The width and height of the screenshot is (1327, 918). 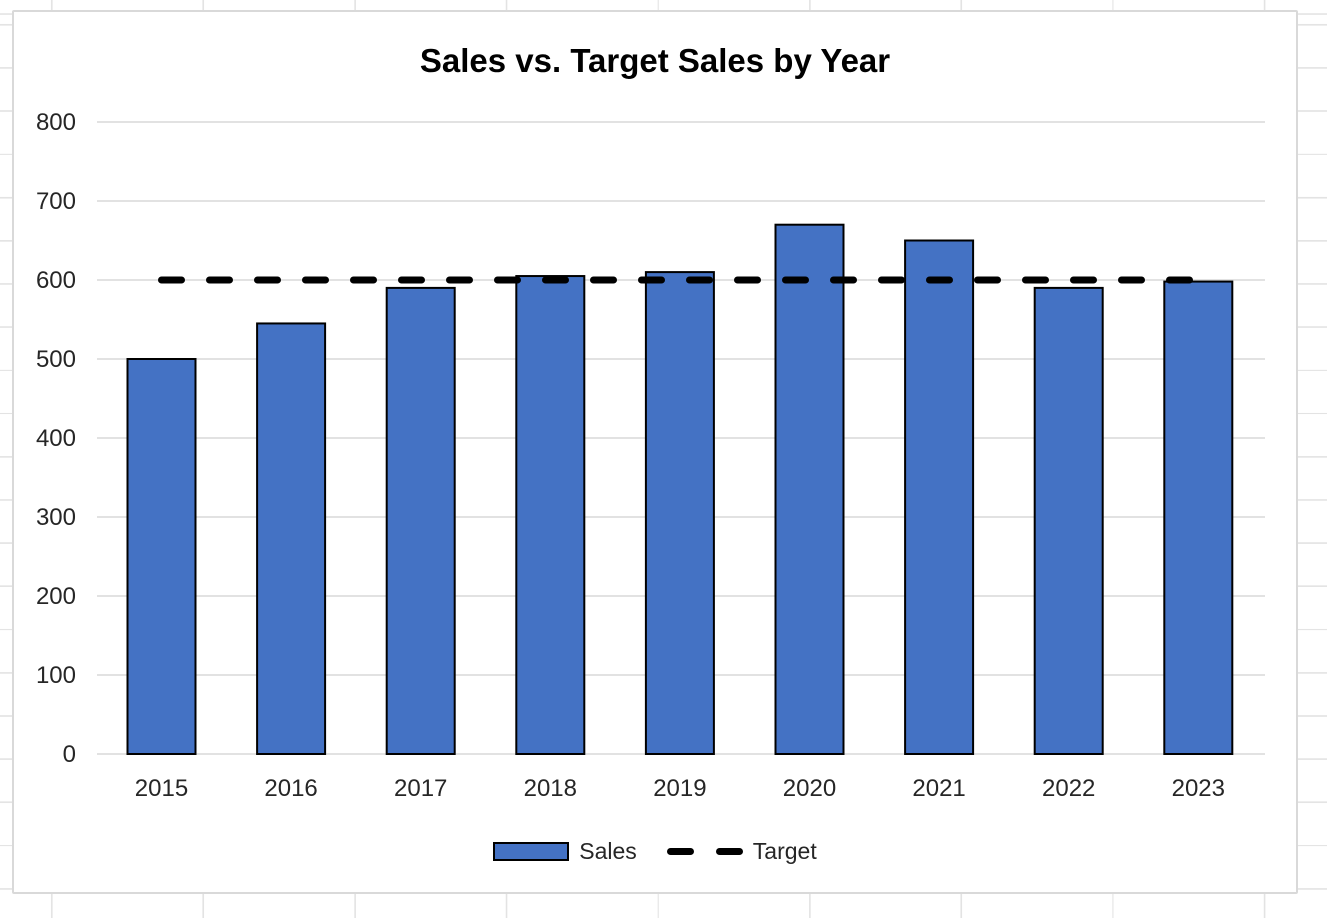 I want to click on x-tick-label-2015: 2015, so click(x=161, y=788).